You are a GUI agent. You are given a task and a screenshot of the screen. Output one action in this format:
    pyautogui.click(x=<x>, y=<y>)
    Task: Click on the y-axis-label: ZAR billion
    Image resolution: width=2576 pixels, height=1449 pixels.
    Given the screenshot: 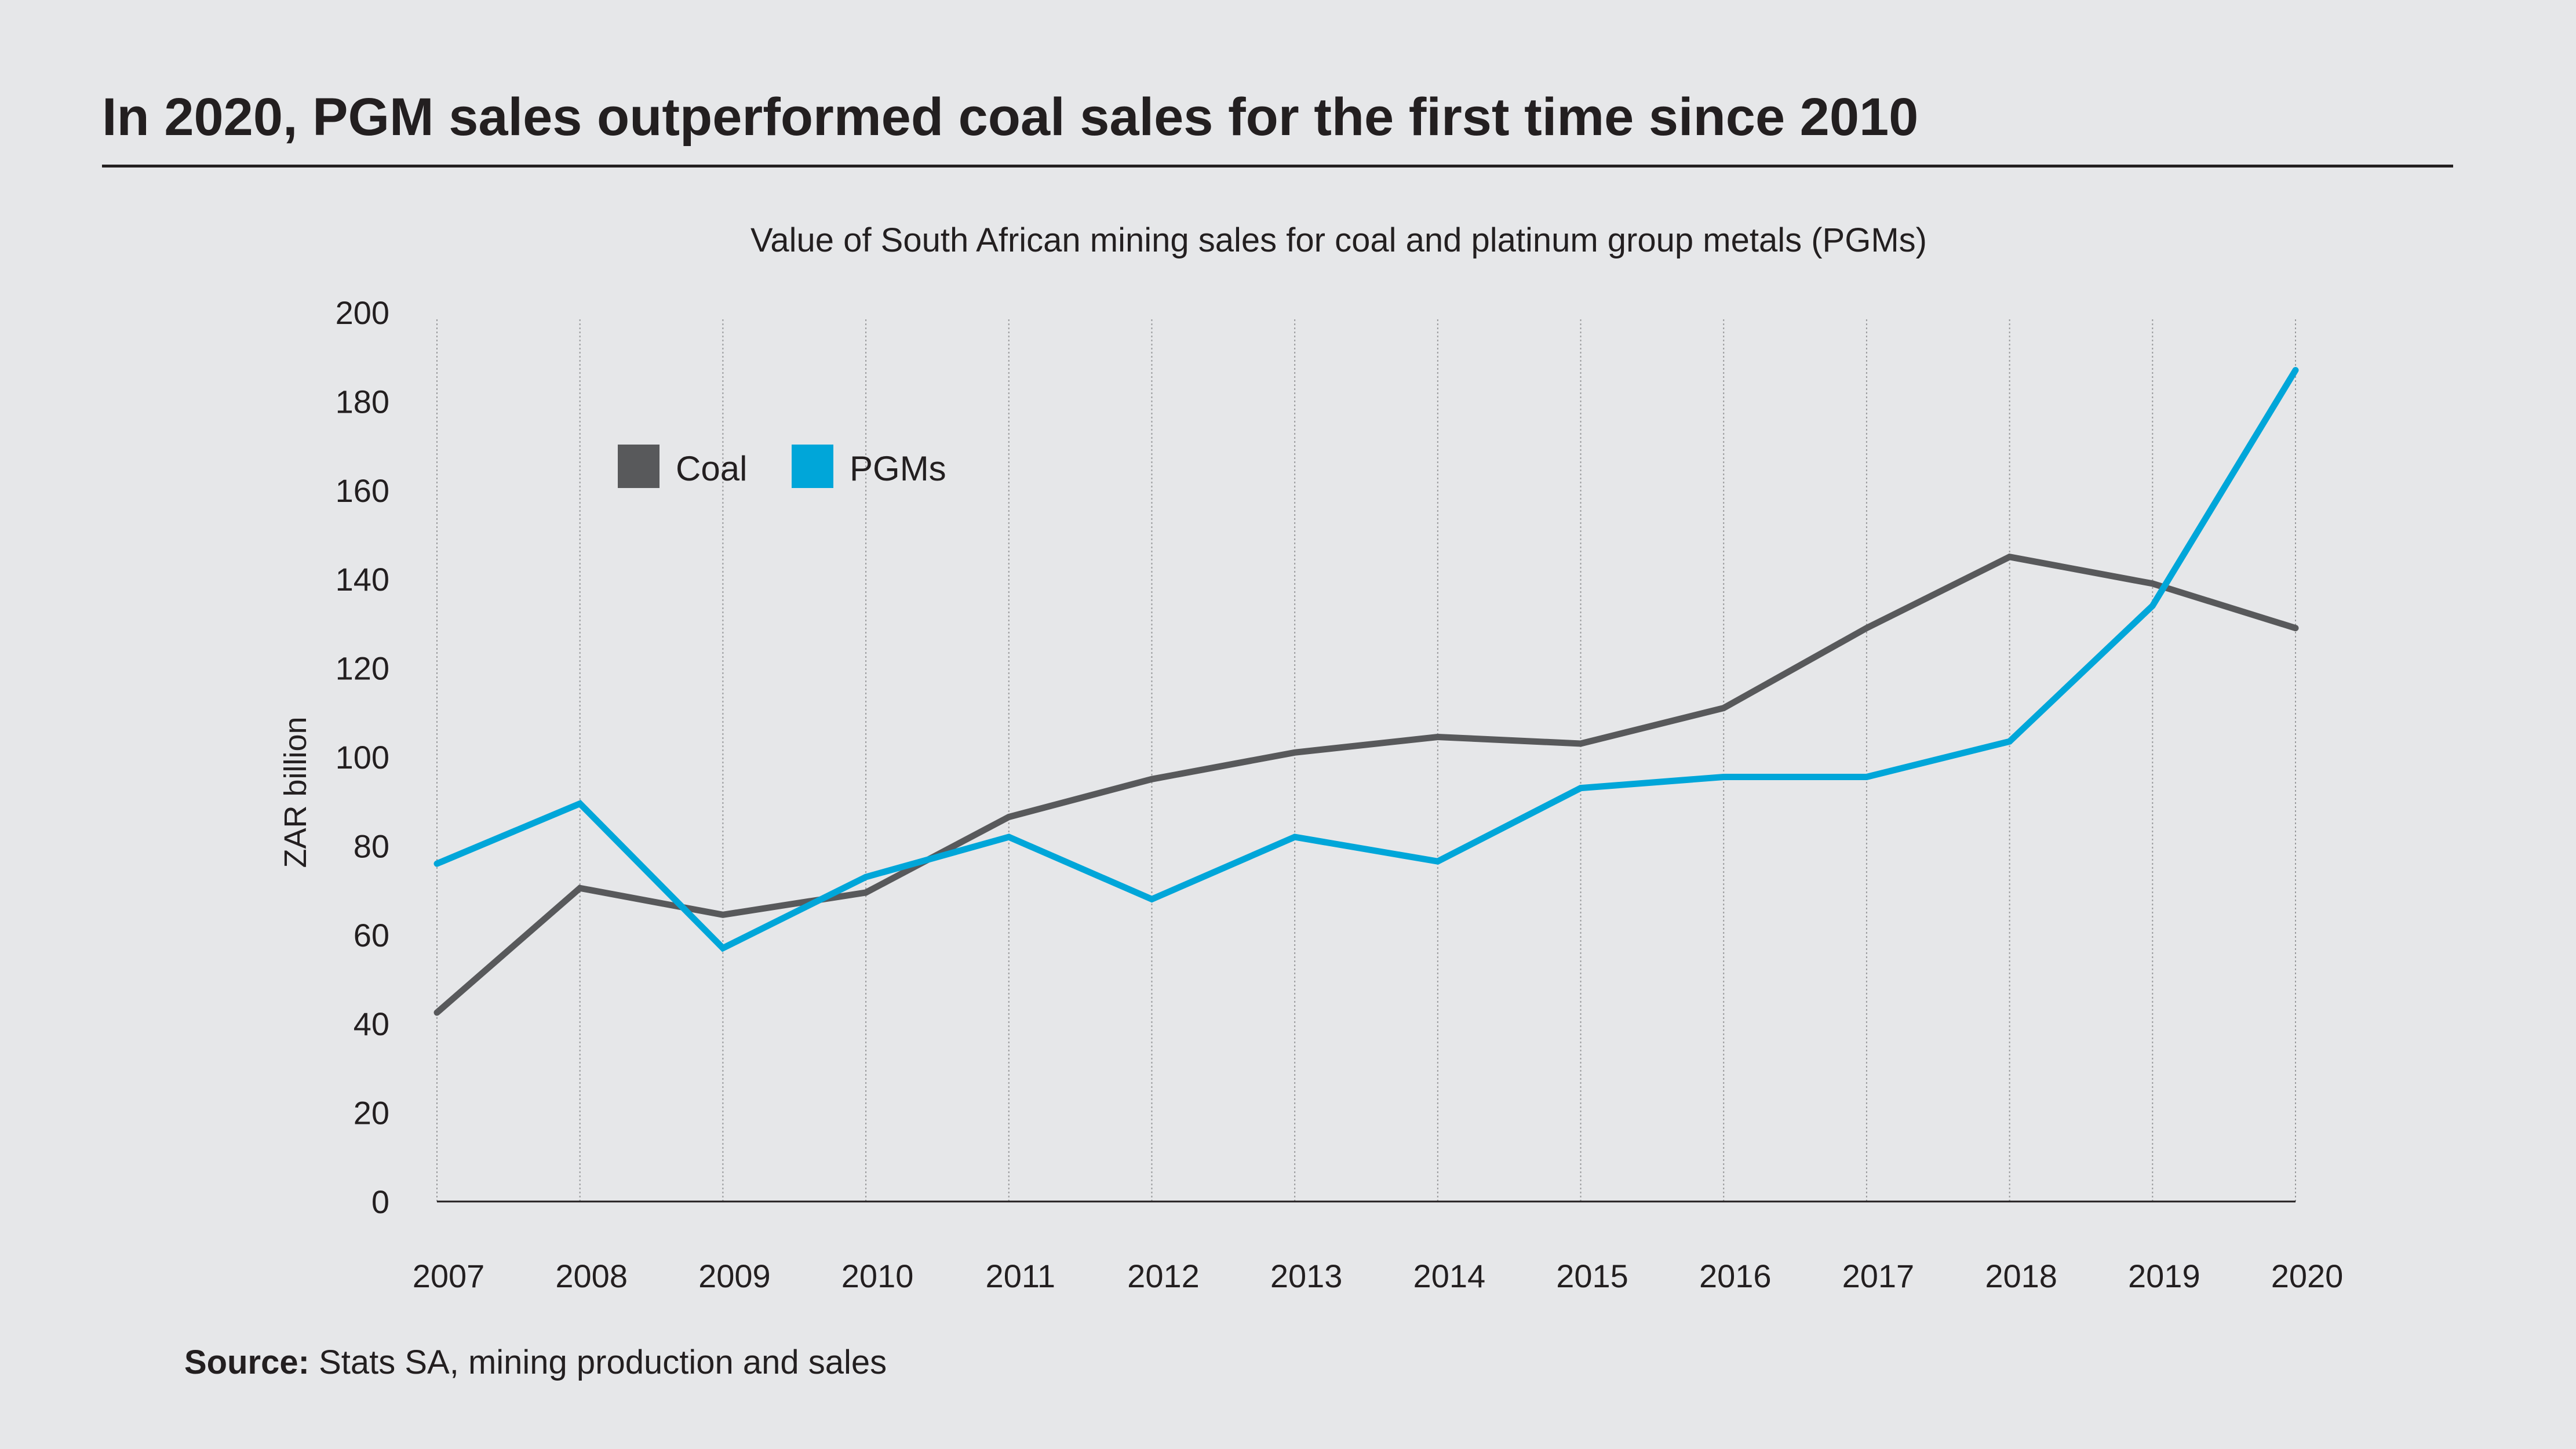 What is the action you would take?
    pyautogui.click(x=295, y=792)
    